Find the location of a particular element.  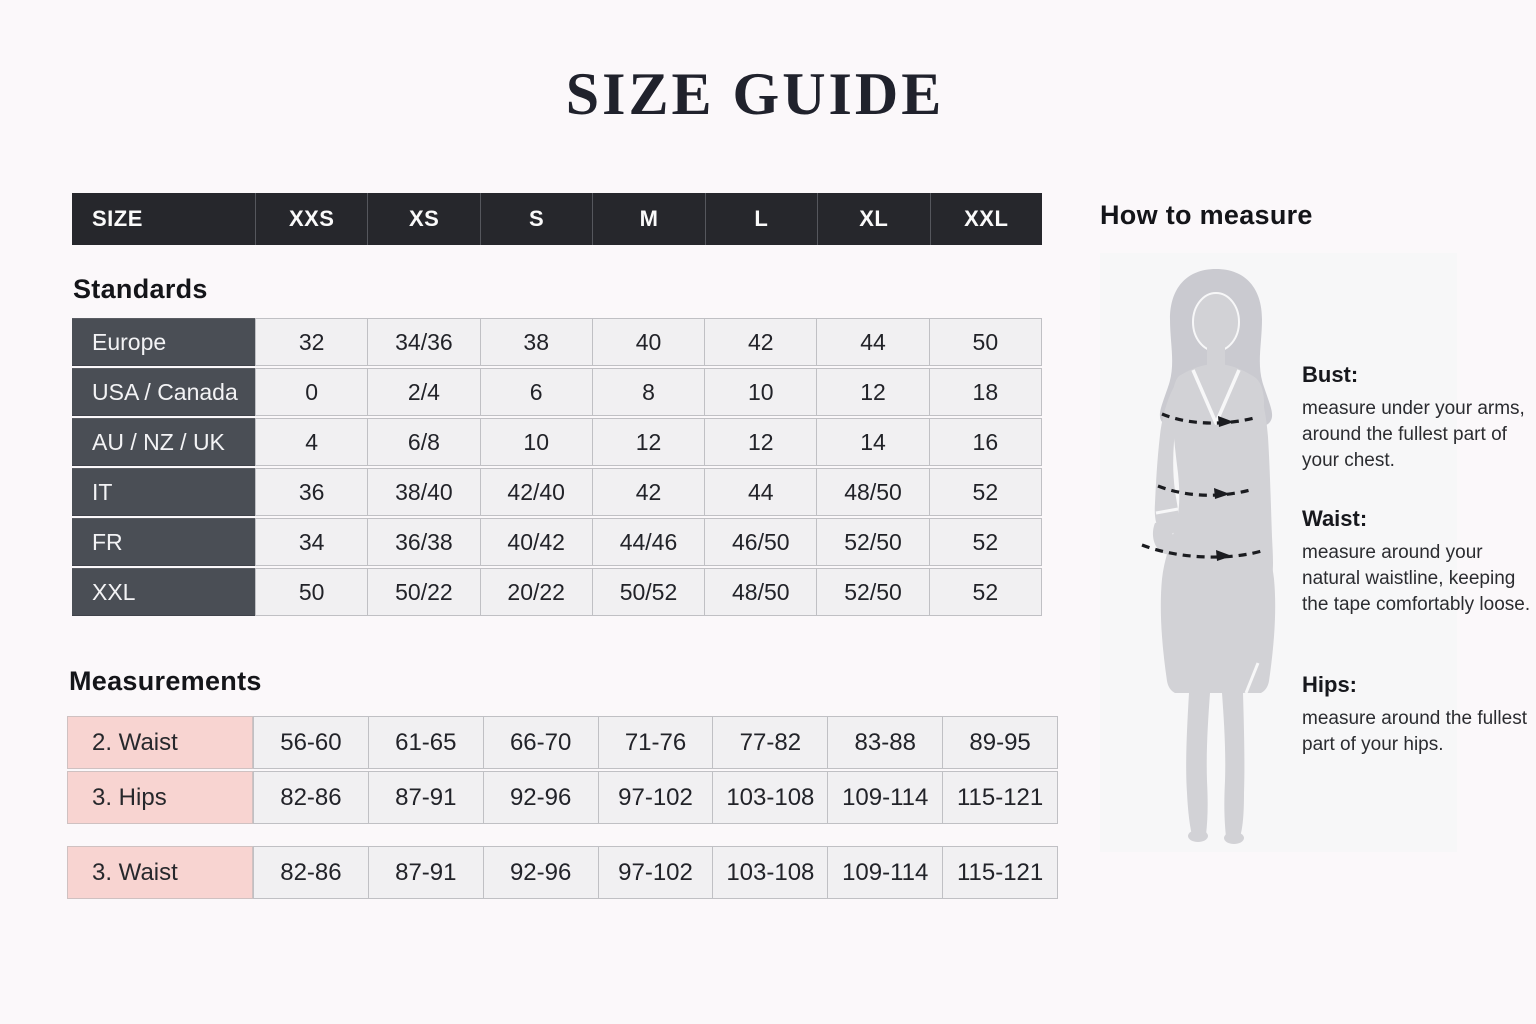

table-cell: 38/40 is located at coordinates (424, 492).